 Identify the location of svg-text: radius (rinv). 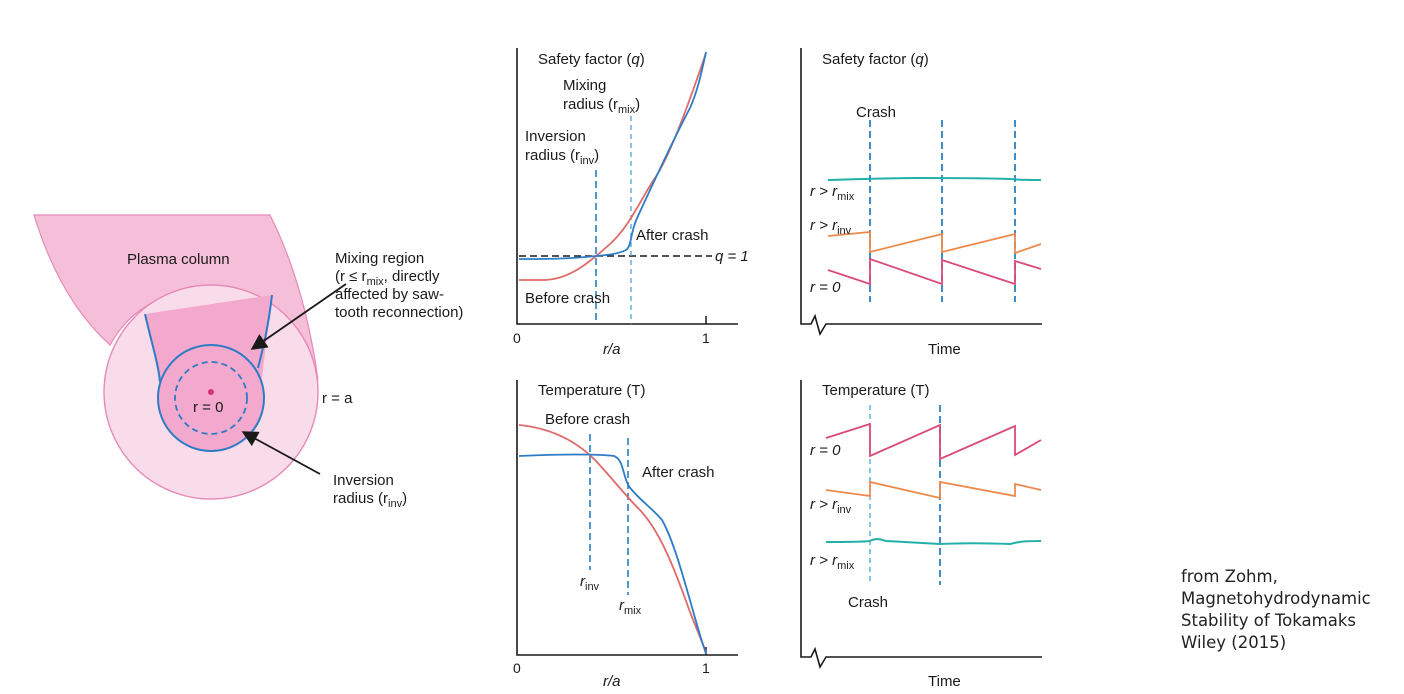
(370, 500).